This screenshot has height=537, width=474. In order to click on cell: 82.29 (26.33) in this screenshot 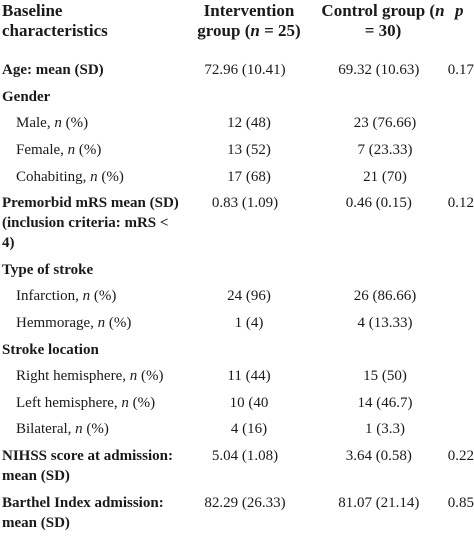, I will do `click(245, 502)`.